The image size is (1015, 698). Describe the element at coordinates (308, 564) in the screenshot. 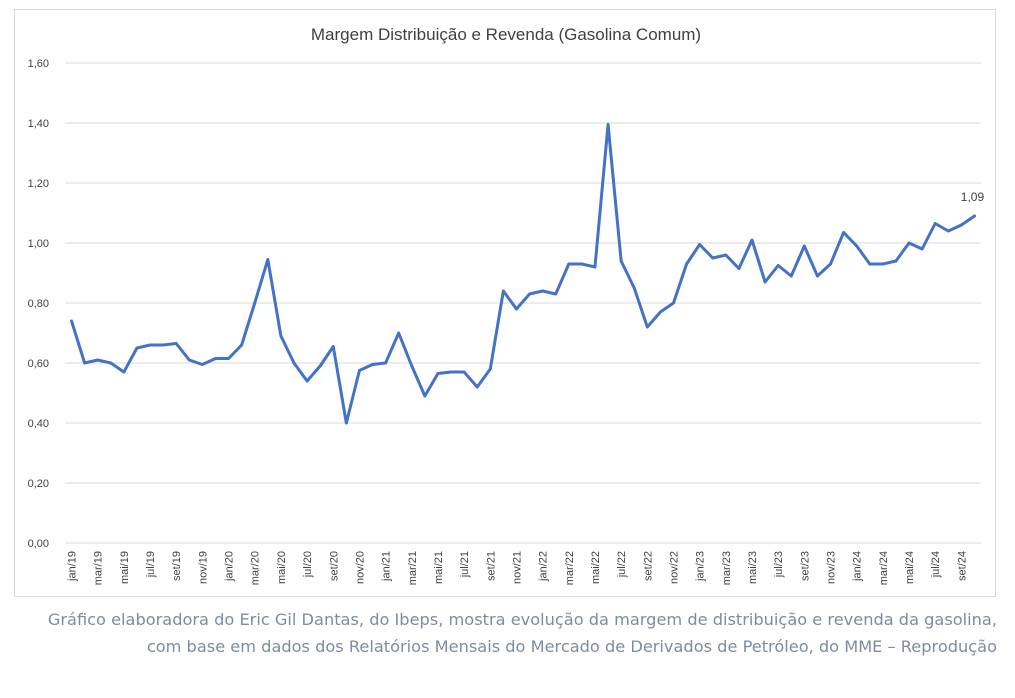

I see `x-tick-label: jul/20` at that location.